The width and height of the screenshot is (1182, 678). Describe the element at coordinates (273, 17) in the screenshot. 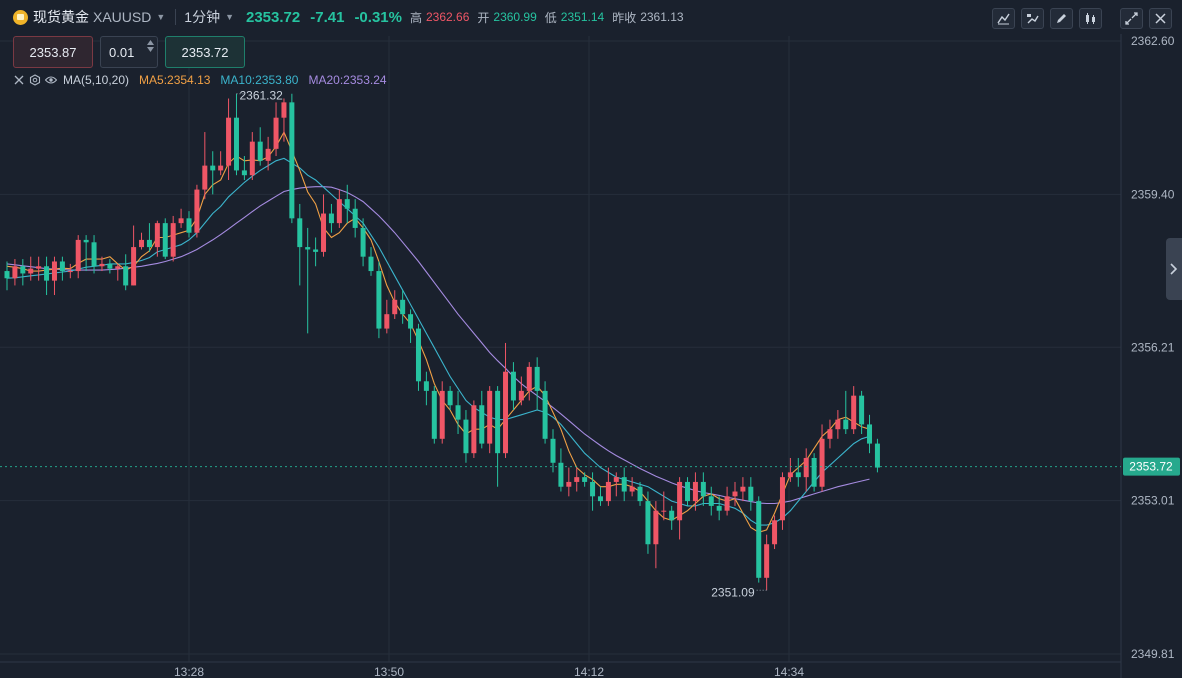

I see `last-price: 2353.72` at that location.